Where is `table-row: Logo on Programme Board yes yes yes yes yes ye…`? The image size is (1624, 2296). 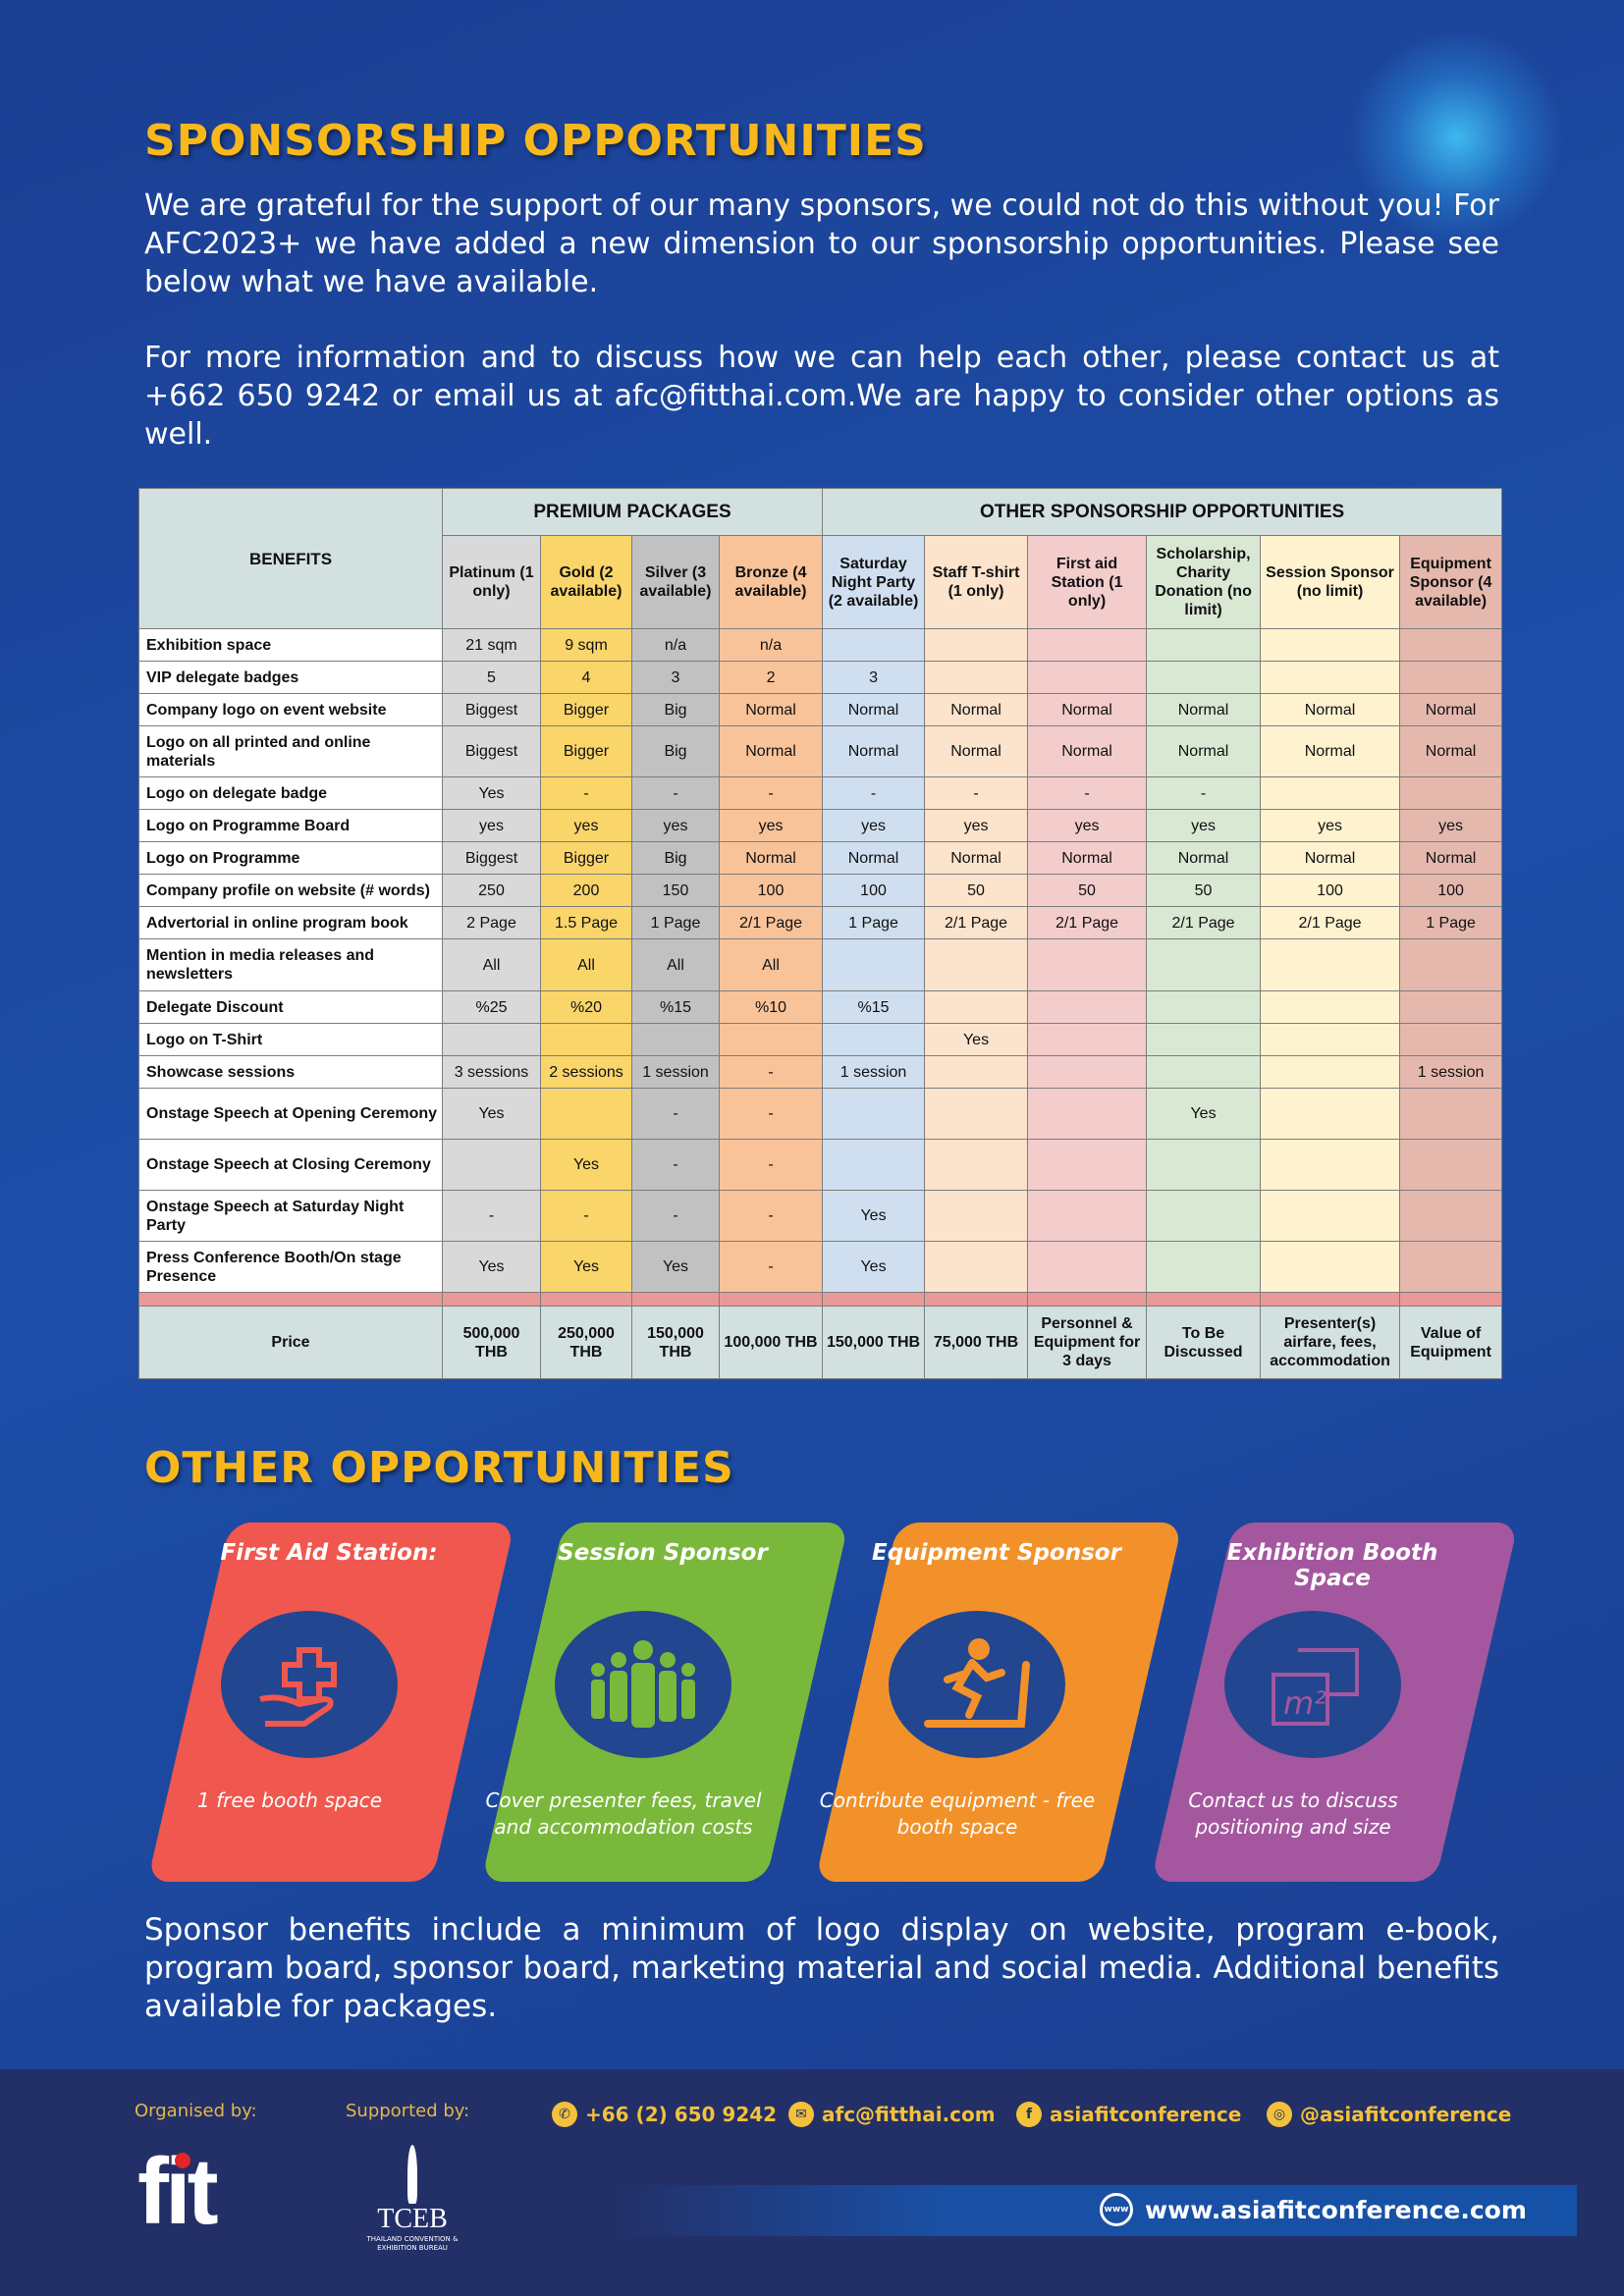
table-row: Logo on Programme Board yes yes yes yes yes ye… is located at coordinates (820, 825).